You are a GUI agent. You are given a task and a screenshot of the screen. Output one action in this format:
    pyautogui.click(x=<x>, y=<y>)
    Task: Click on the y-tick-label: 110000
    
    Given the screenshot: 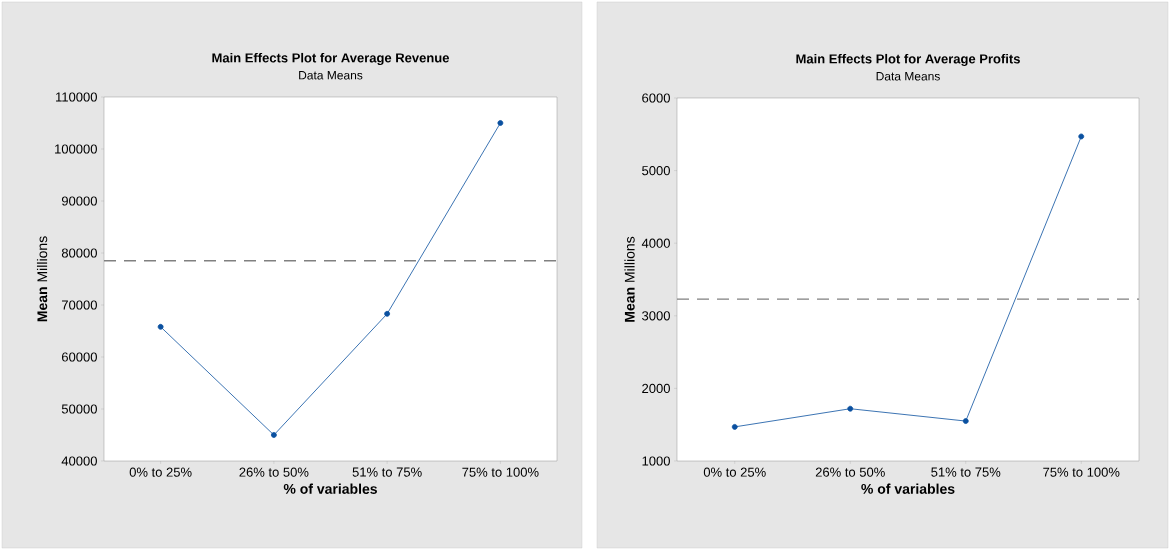 What is the action you would take?
    pyautogui.click(x=76, y=97)
    